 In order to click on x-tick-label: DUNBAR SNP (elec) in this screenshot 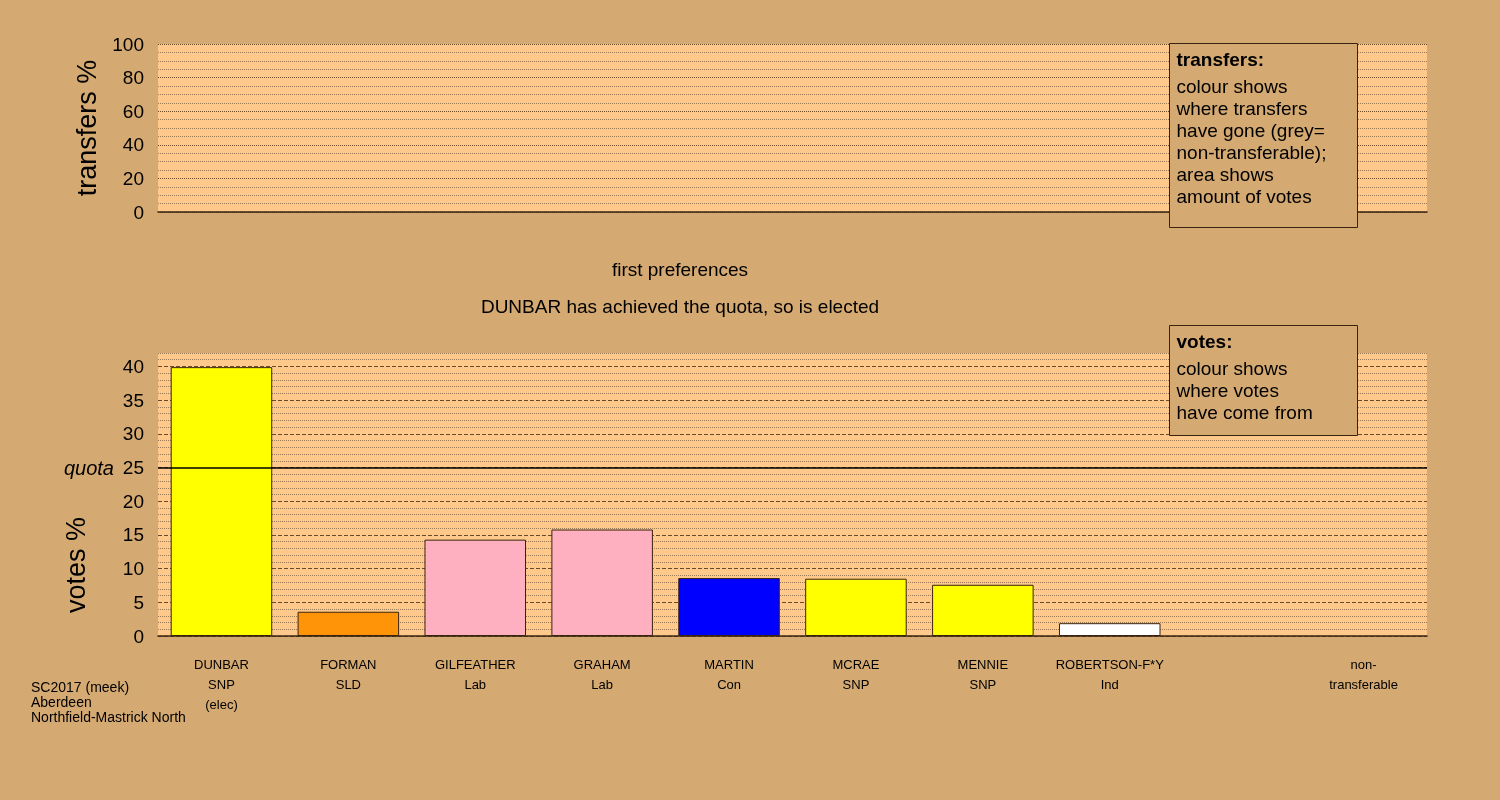, I will do `click(221, 684)`.